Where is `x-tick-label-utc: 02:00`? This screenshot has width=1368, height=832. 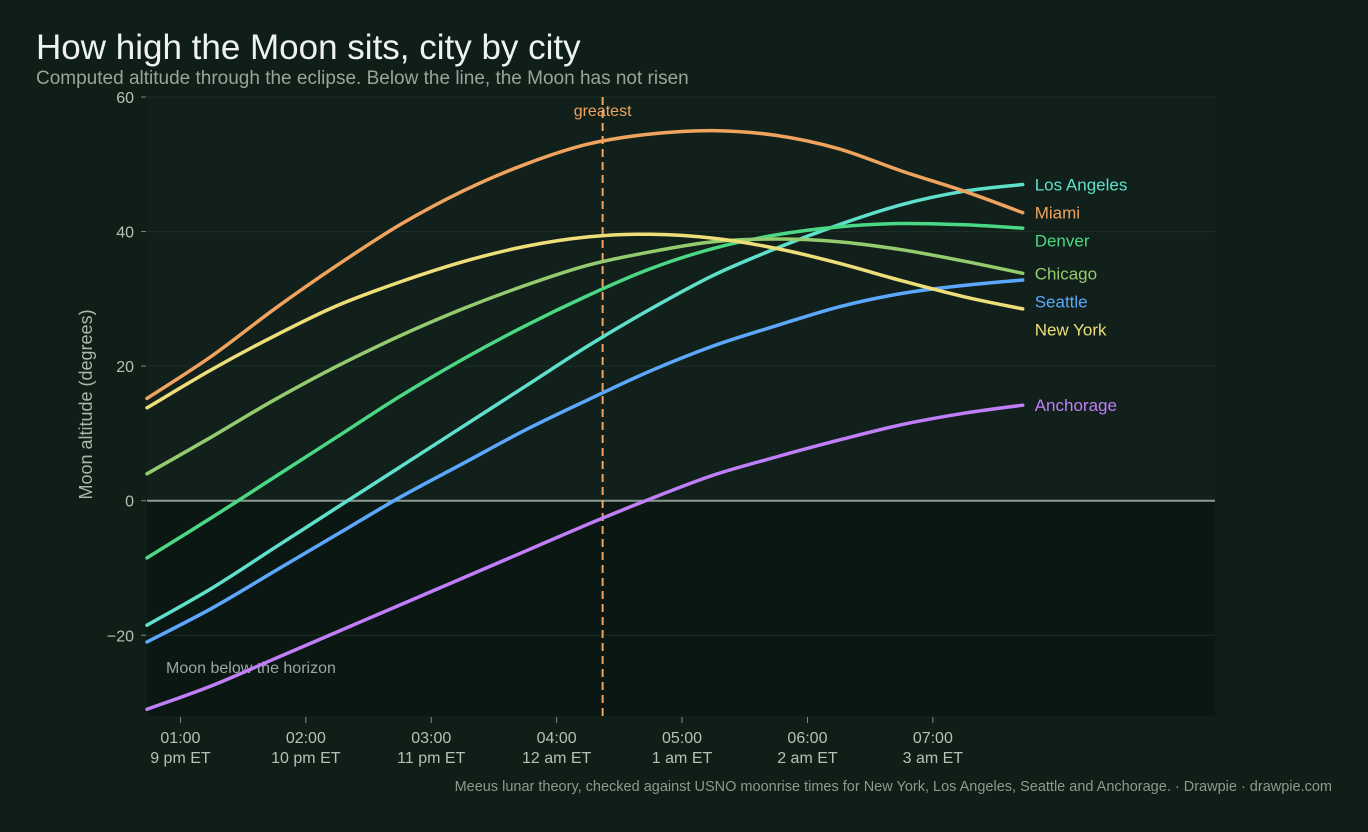 x-tick-label-utc: 02:00 is located at coordinates (306, 738).